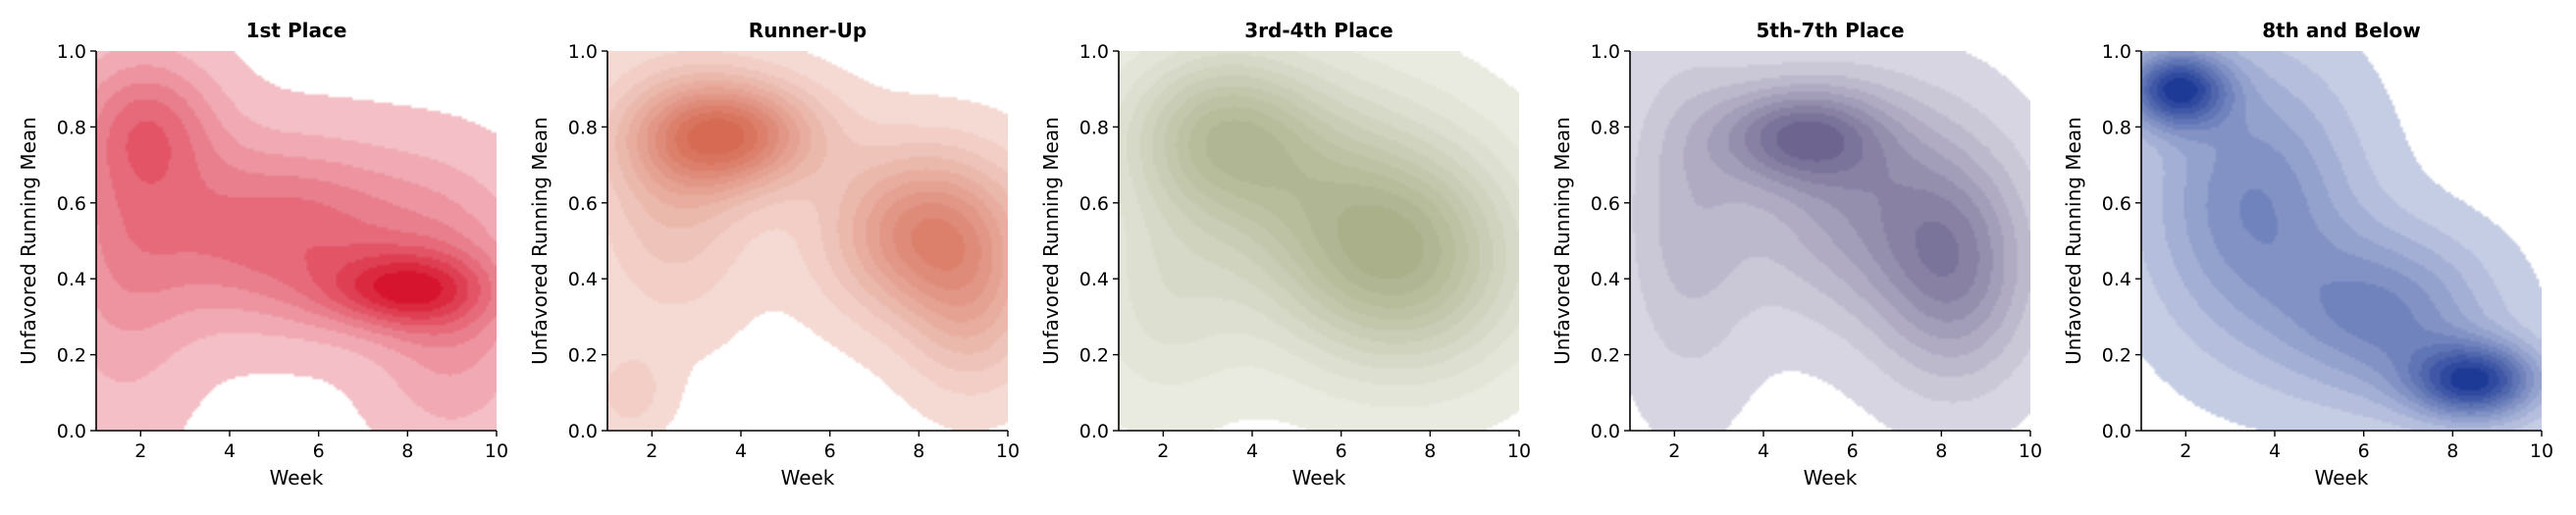  Describe the element at coordinates (2341, 30) in the screenshot. I see `panel-title: 8th and Below` at that location.